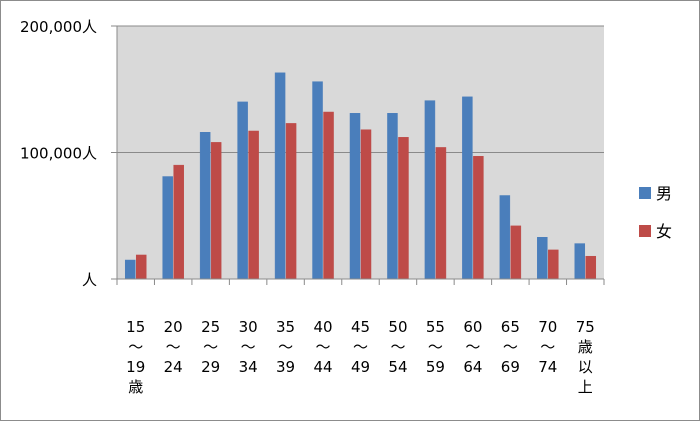 This screenshot has height=425, width=700. I want to click on x-tick-label: 上, so click(585, 387).